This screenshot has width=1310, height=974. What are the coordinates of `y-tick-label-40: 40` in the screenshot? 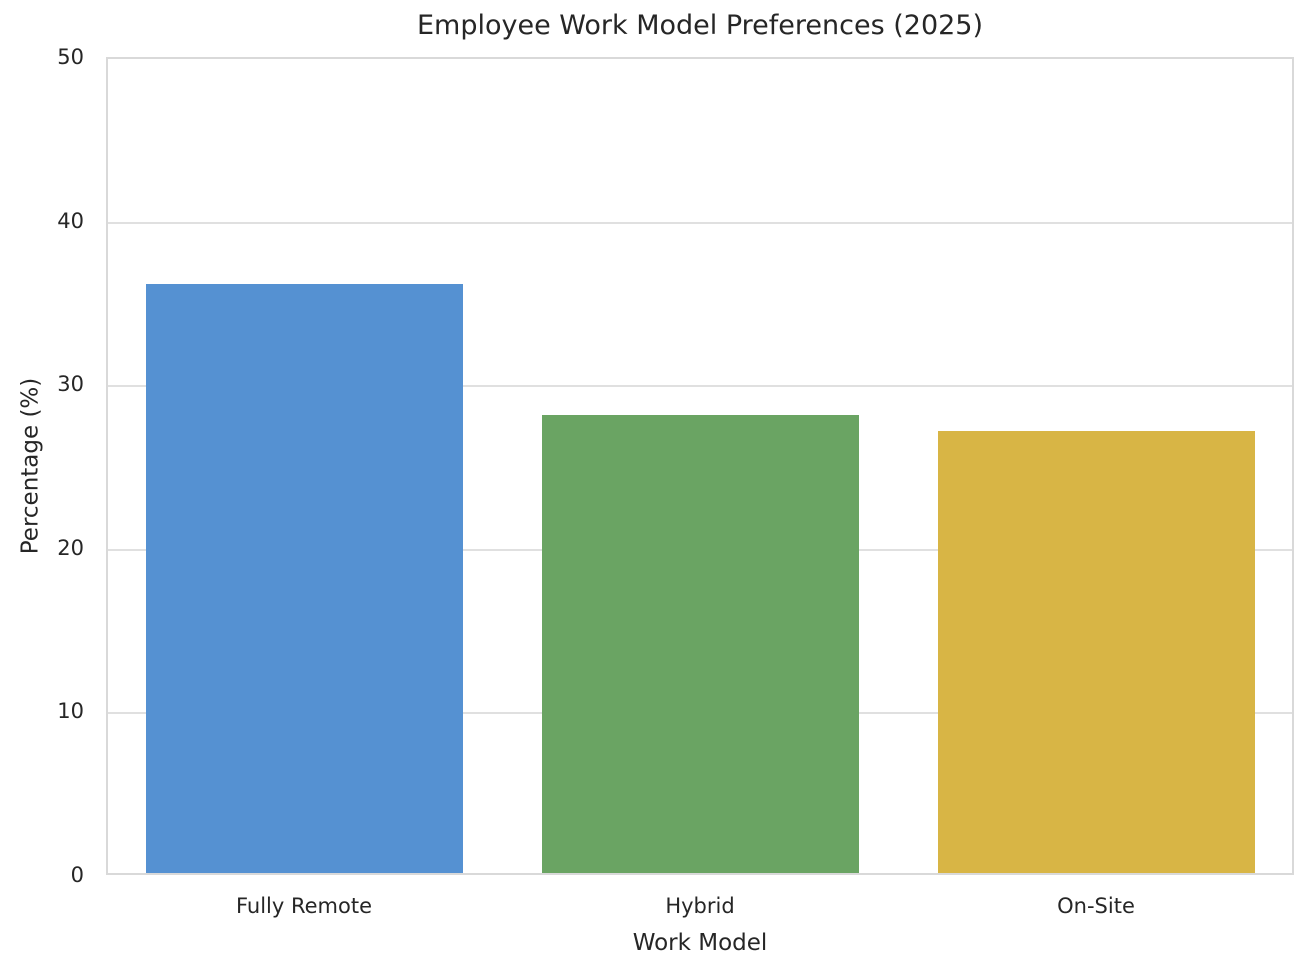 It's located at (70, 221).